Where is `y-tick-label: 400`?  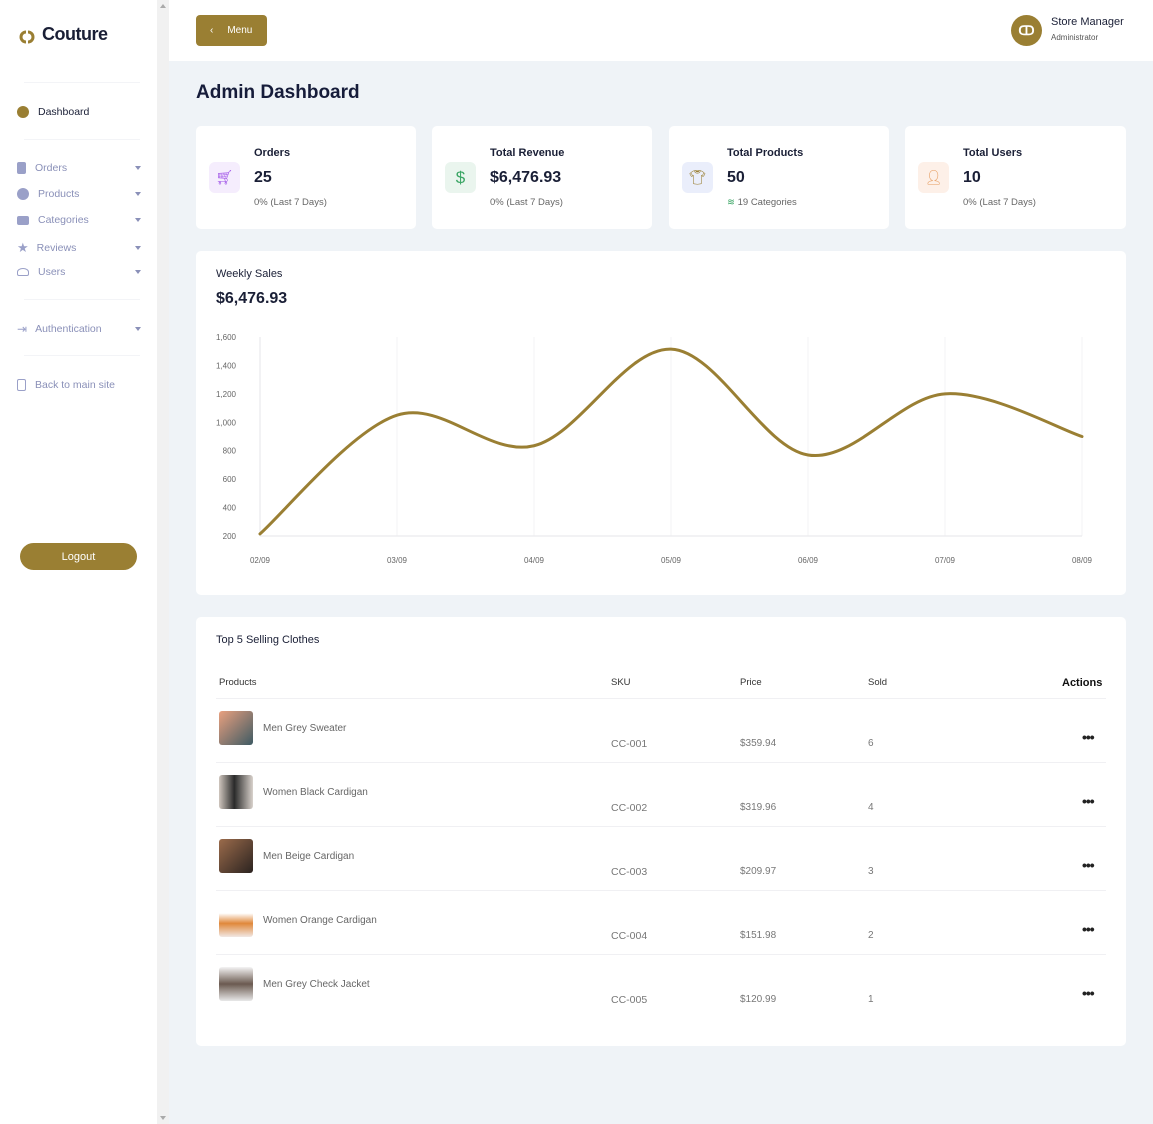
y-tick-label: 400 is located at coordinates (230, 508).